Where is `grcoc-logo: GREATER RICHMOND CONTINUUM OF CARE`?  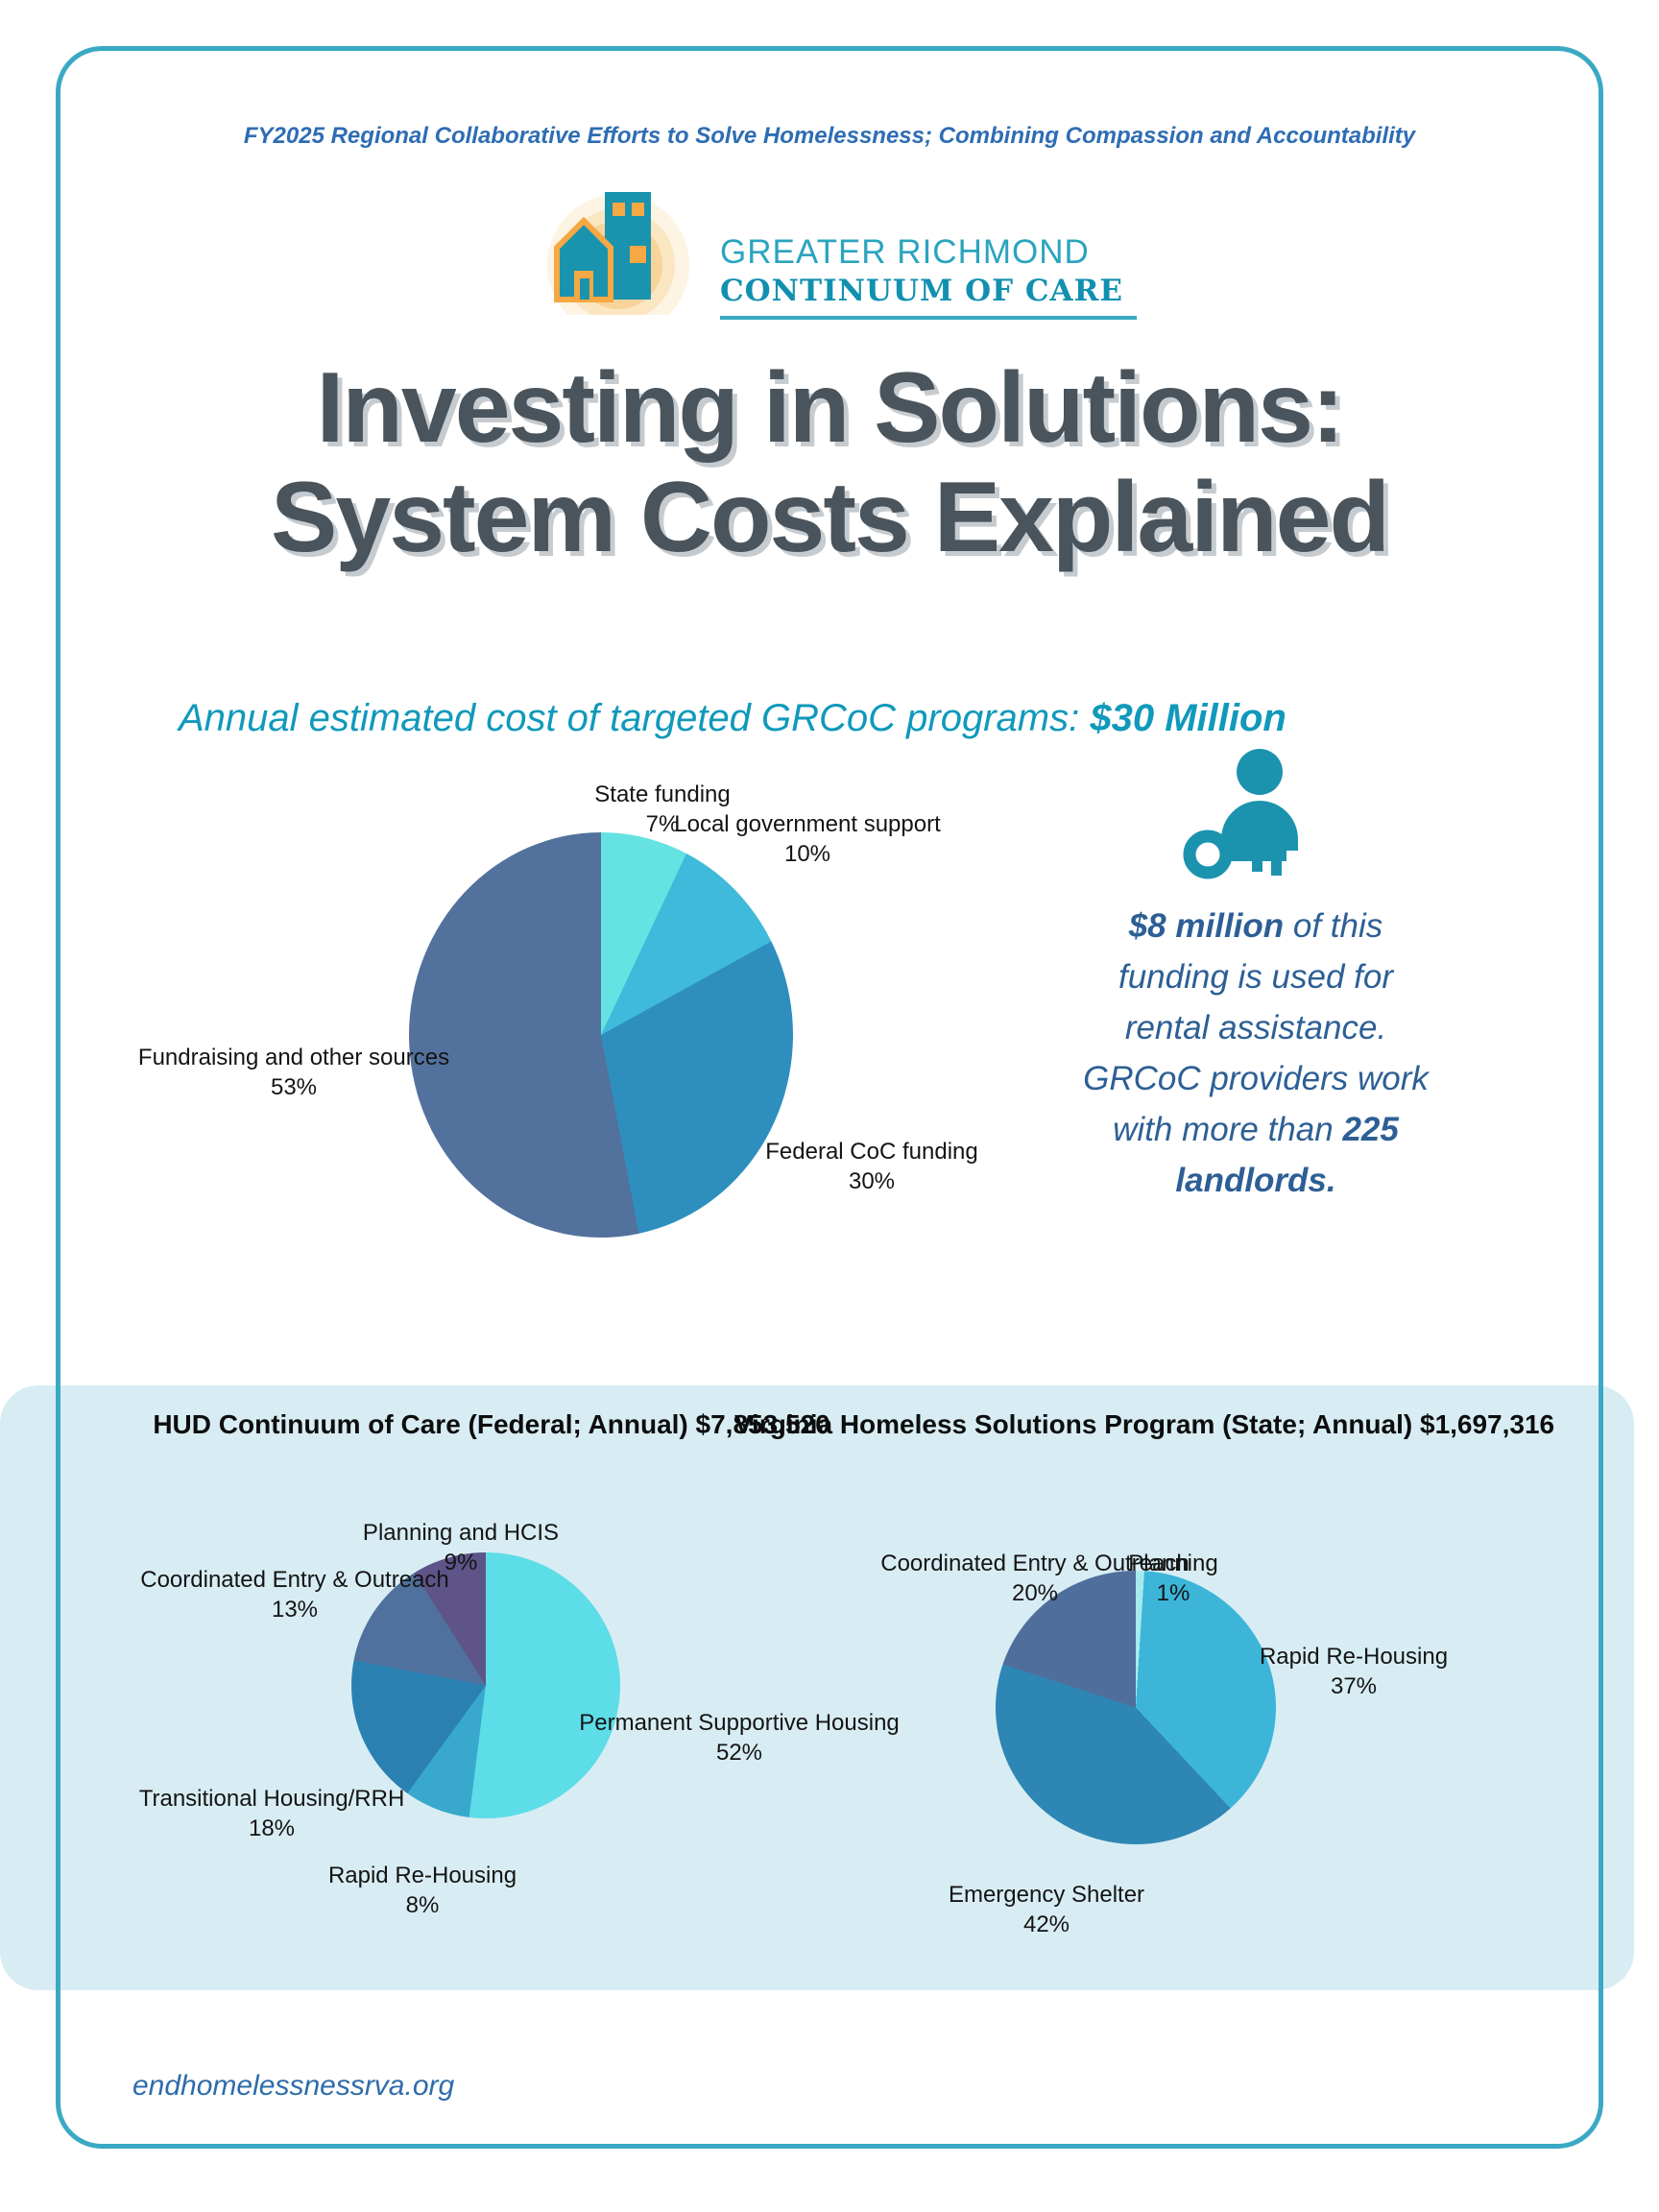
grcoc-logo: GREATER RICHMOND CONTINUUM OF CARE is located at coordinates (829, 254).